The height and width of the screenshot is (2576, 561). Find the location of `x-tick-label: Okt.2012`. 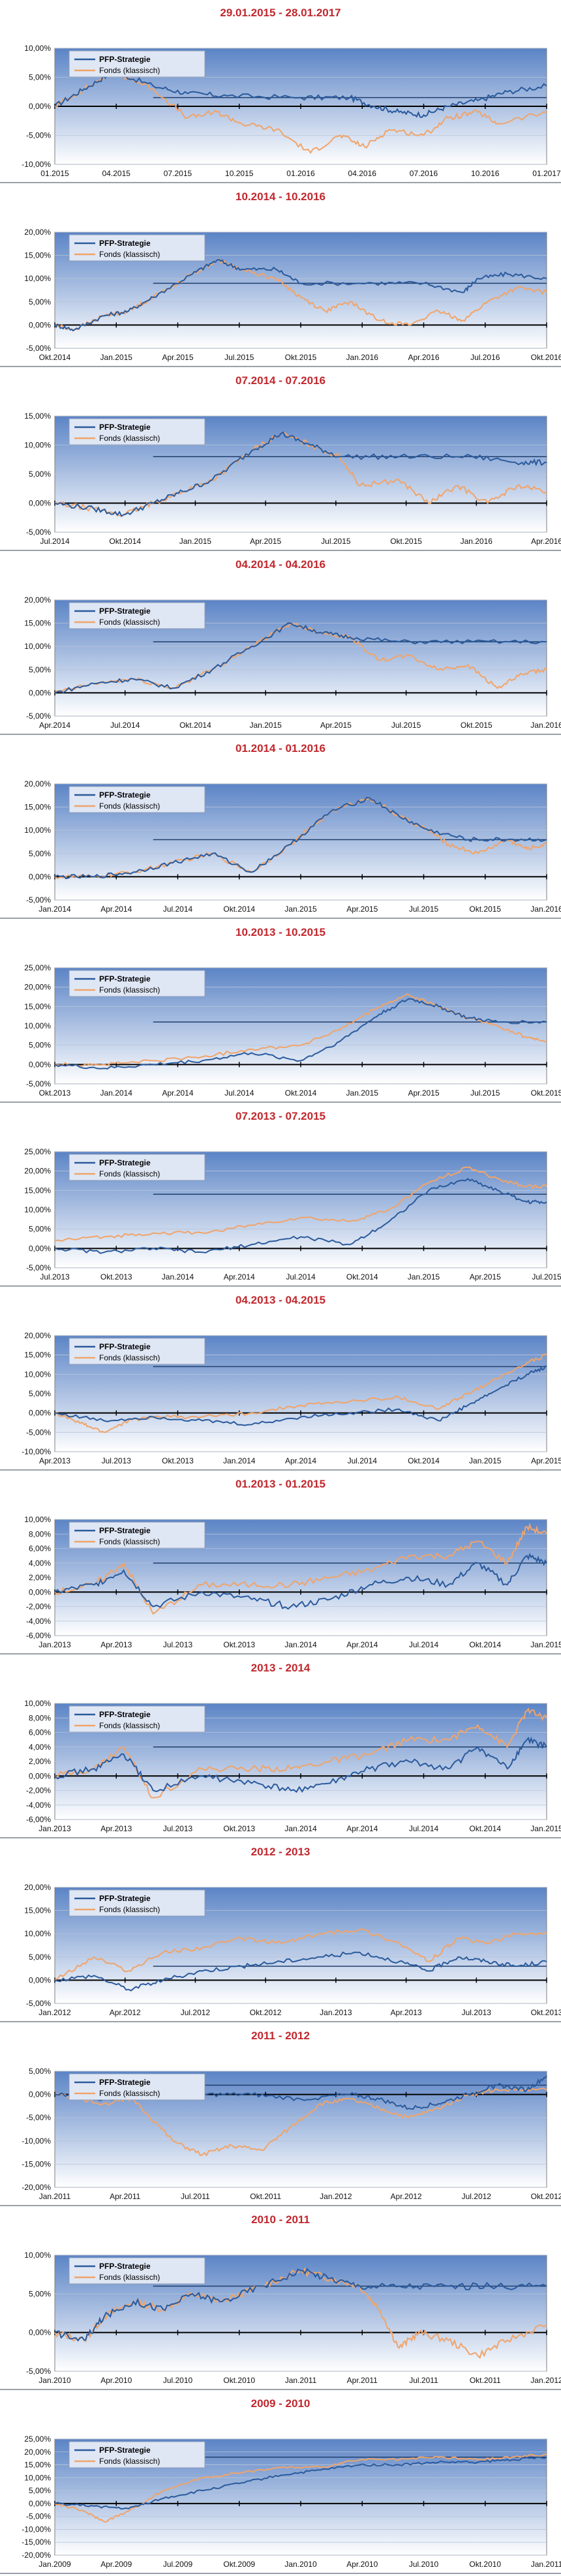

x-tick-label: Okt.2012 is located at coordinates (546, 2196).